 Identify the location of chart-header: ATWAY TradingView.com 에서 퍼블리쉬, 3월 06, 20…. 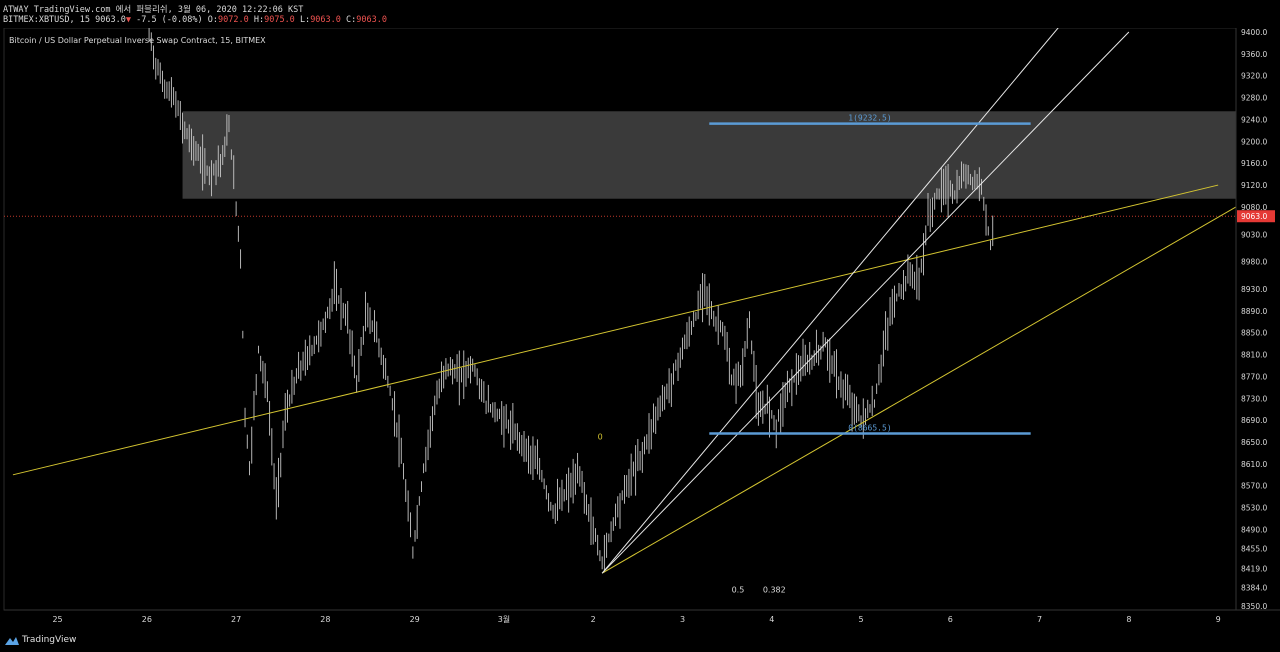
(640, 14).